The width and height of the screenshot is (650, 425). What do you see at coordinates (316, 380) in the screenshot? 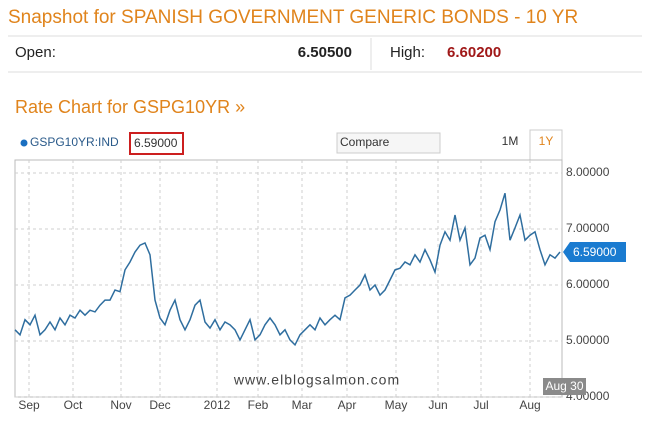
I see `watermark: www.elblogsalmon.com` at bounding box center [316, 380].